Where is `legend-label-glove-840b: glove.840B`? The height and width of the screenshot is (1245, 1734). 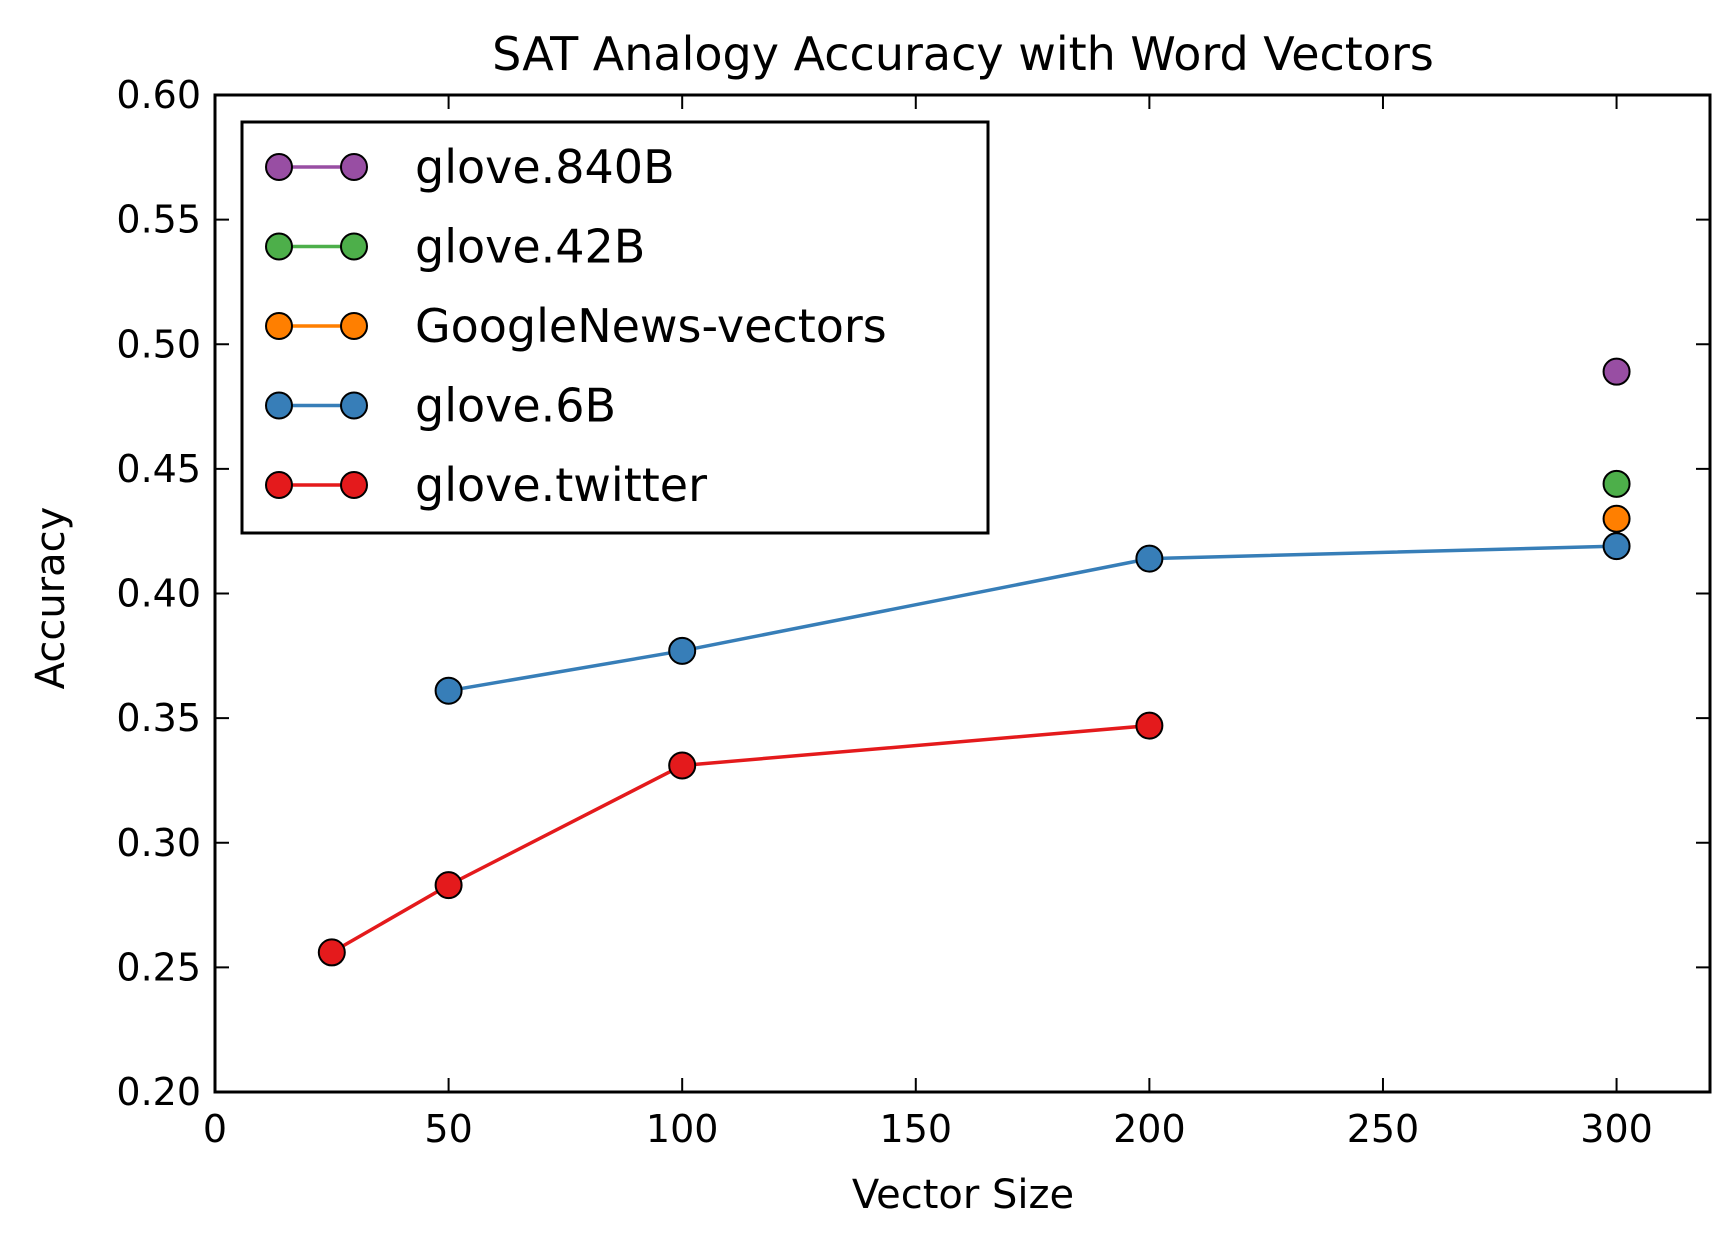 legend-label-glove-840b: glove.840B is located at coordinates (545, 167).